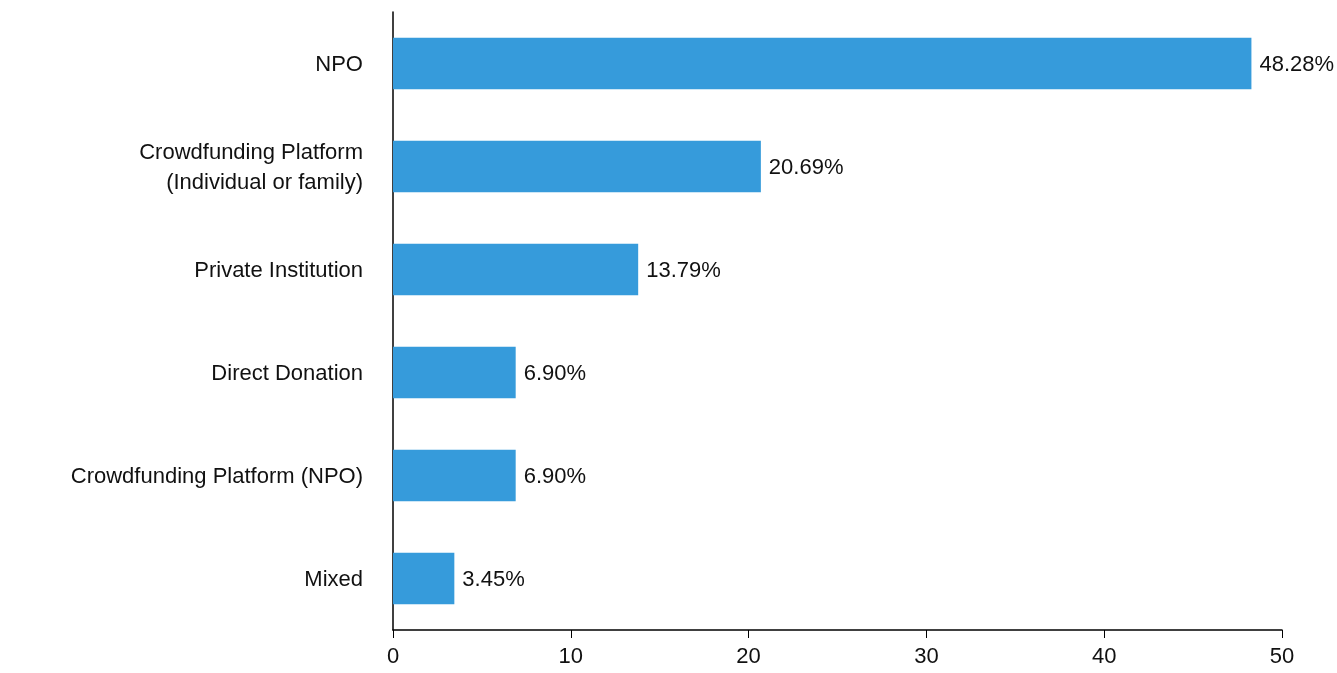  Describe the element at coordinates (287, 372) in the screenshot. I see `y-tick-label: Direct Donation` at that location.